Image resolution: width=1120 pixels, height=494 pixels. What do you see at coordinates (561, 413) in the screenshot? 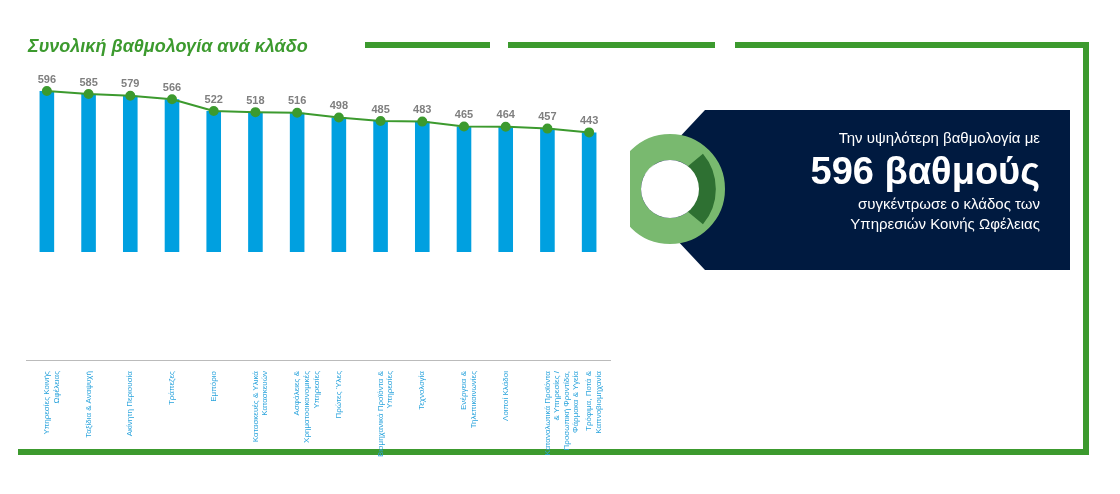
I see `x-tick-label: Καταναλωτικά Προϊόντα & Υπηρεσίες / Προσωπική Φροντίδα, Φάρμακα & Υγεία` at bounding box center [561, 413].